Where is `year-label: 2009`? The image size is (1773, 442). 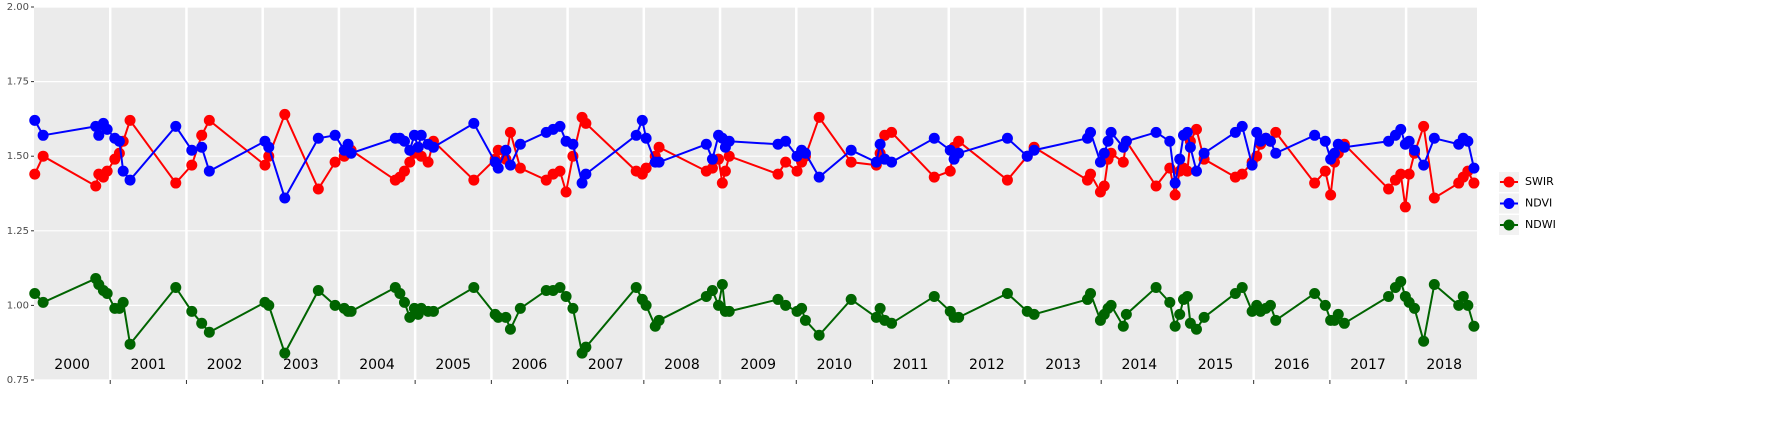 year-label: 2009 is located at coordinates (758, 365).